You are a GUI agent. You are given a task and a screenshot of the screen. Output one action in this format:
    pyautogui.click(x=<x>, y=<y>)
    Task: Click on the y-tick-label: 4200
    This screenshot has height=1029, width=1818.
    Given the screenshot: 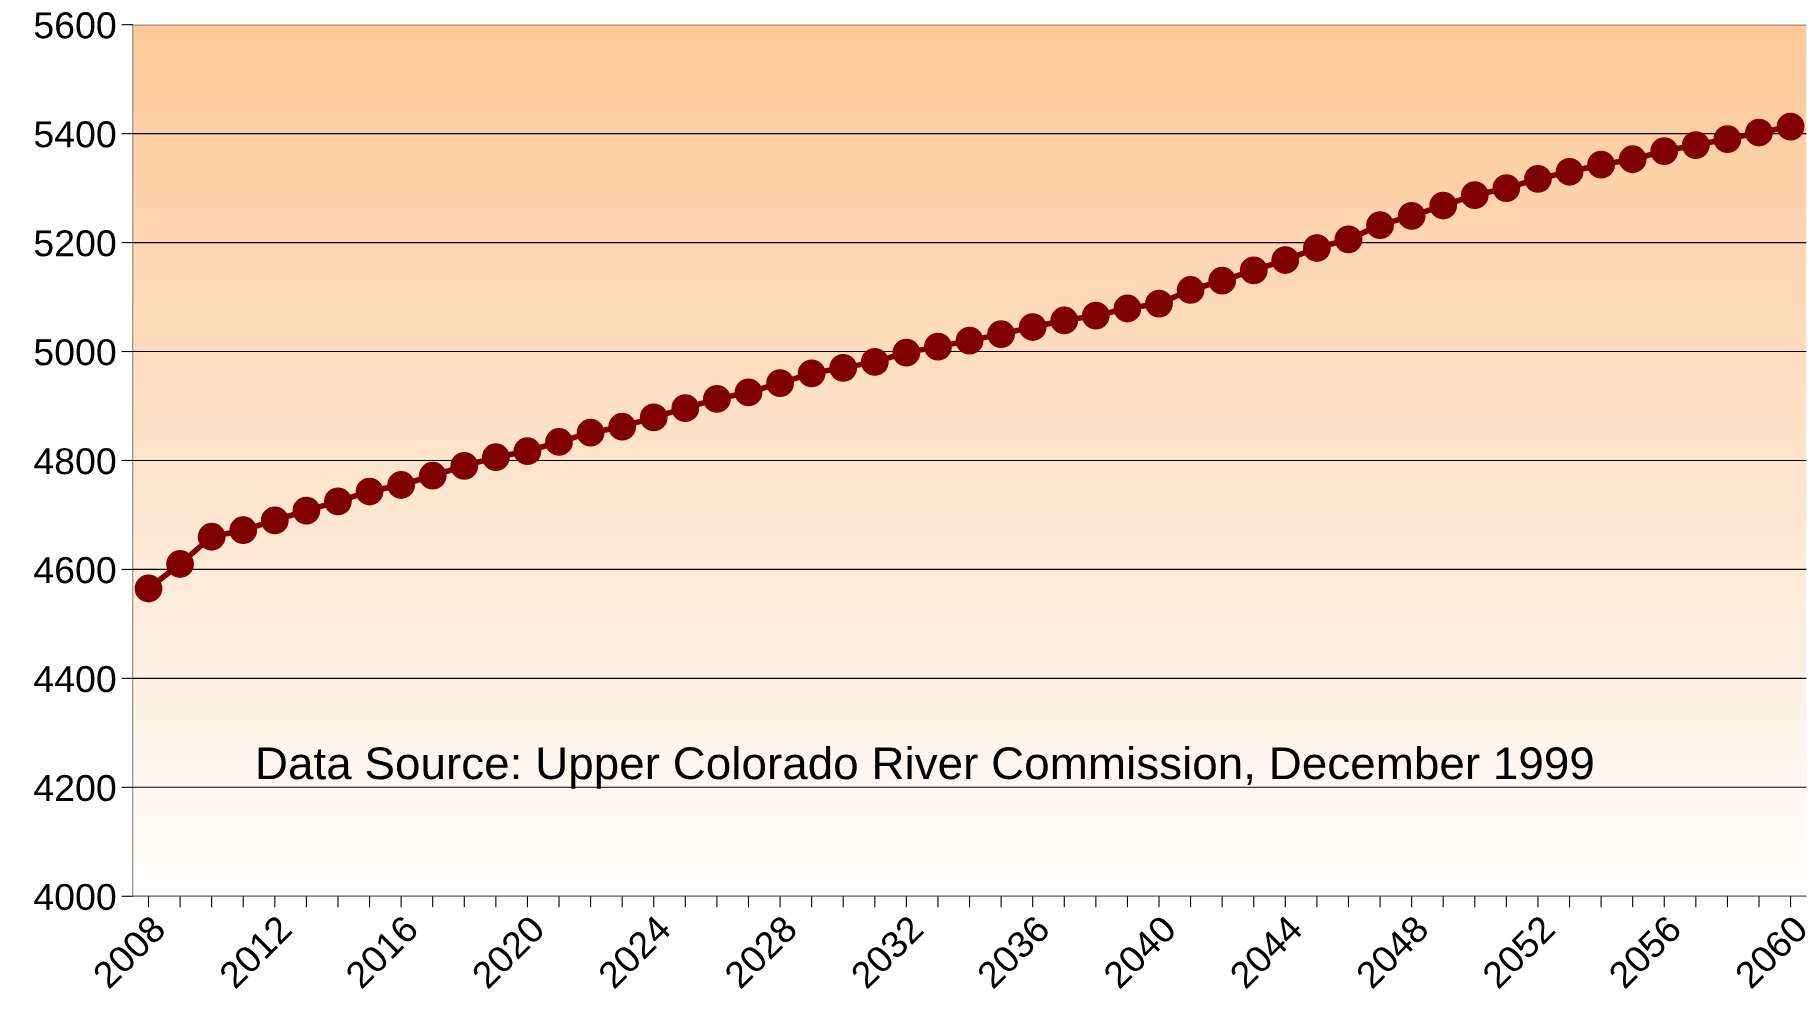 What is the action you would take?
    pyautogui.click(x=75, y=788)
    